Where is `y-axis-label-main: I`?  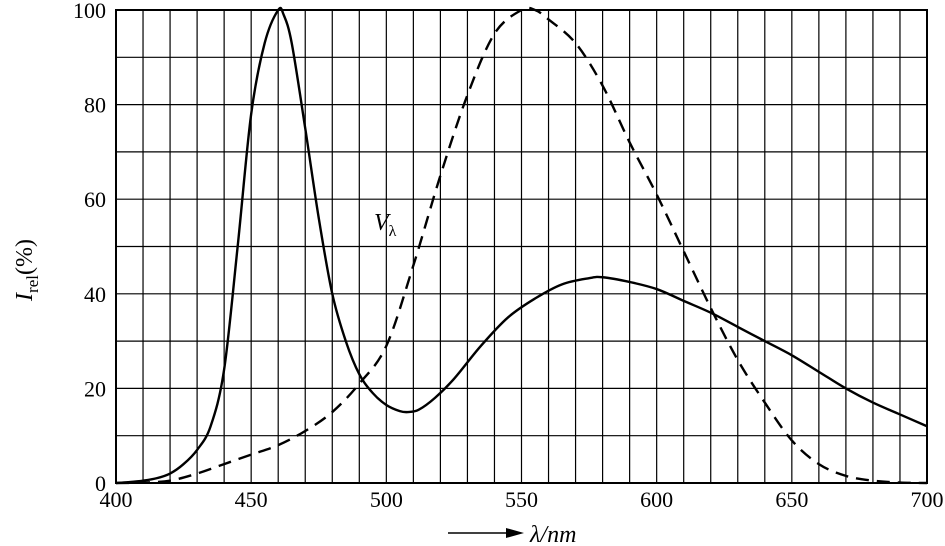 y-axis-label-main: I is located at coordinates (25, 297).